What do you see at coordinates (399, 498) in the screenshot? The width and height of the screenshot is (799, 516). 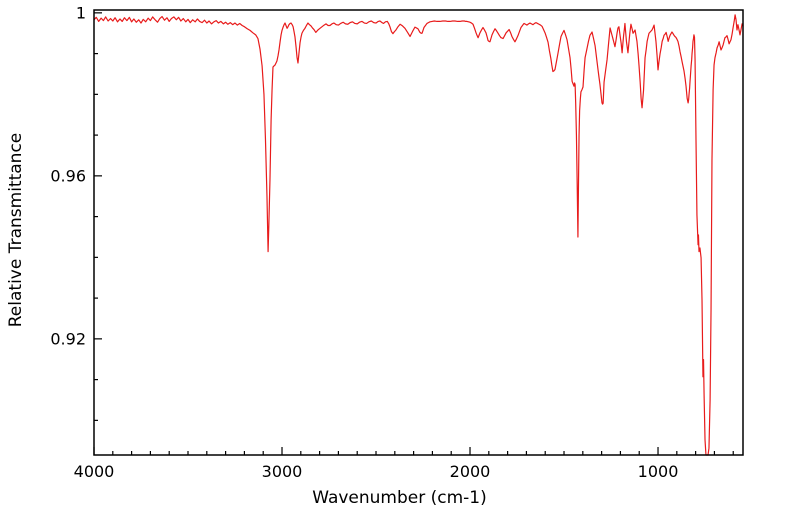 I see `x-axis-label: Wavenumber (cm-1)` at bounding box center [399, 498].